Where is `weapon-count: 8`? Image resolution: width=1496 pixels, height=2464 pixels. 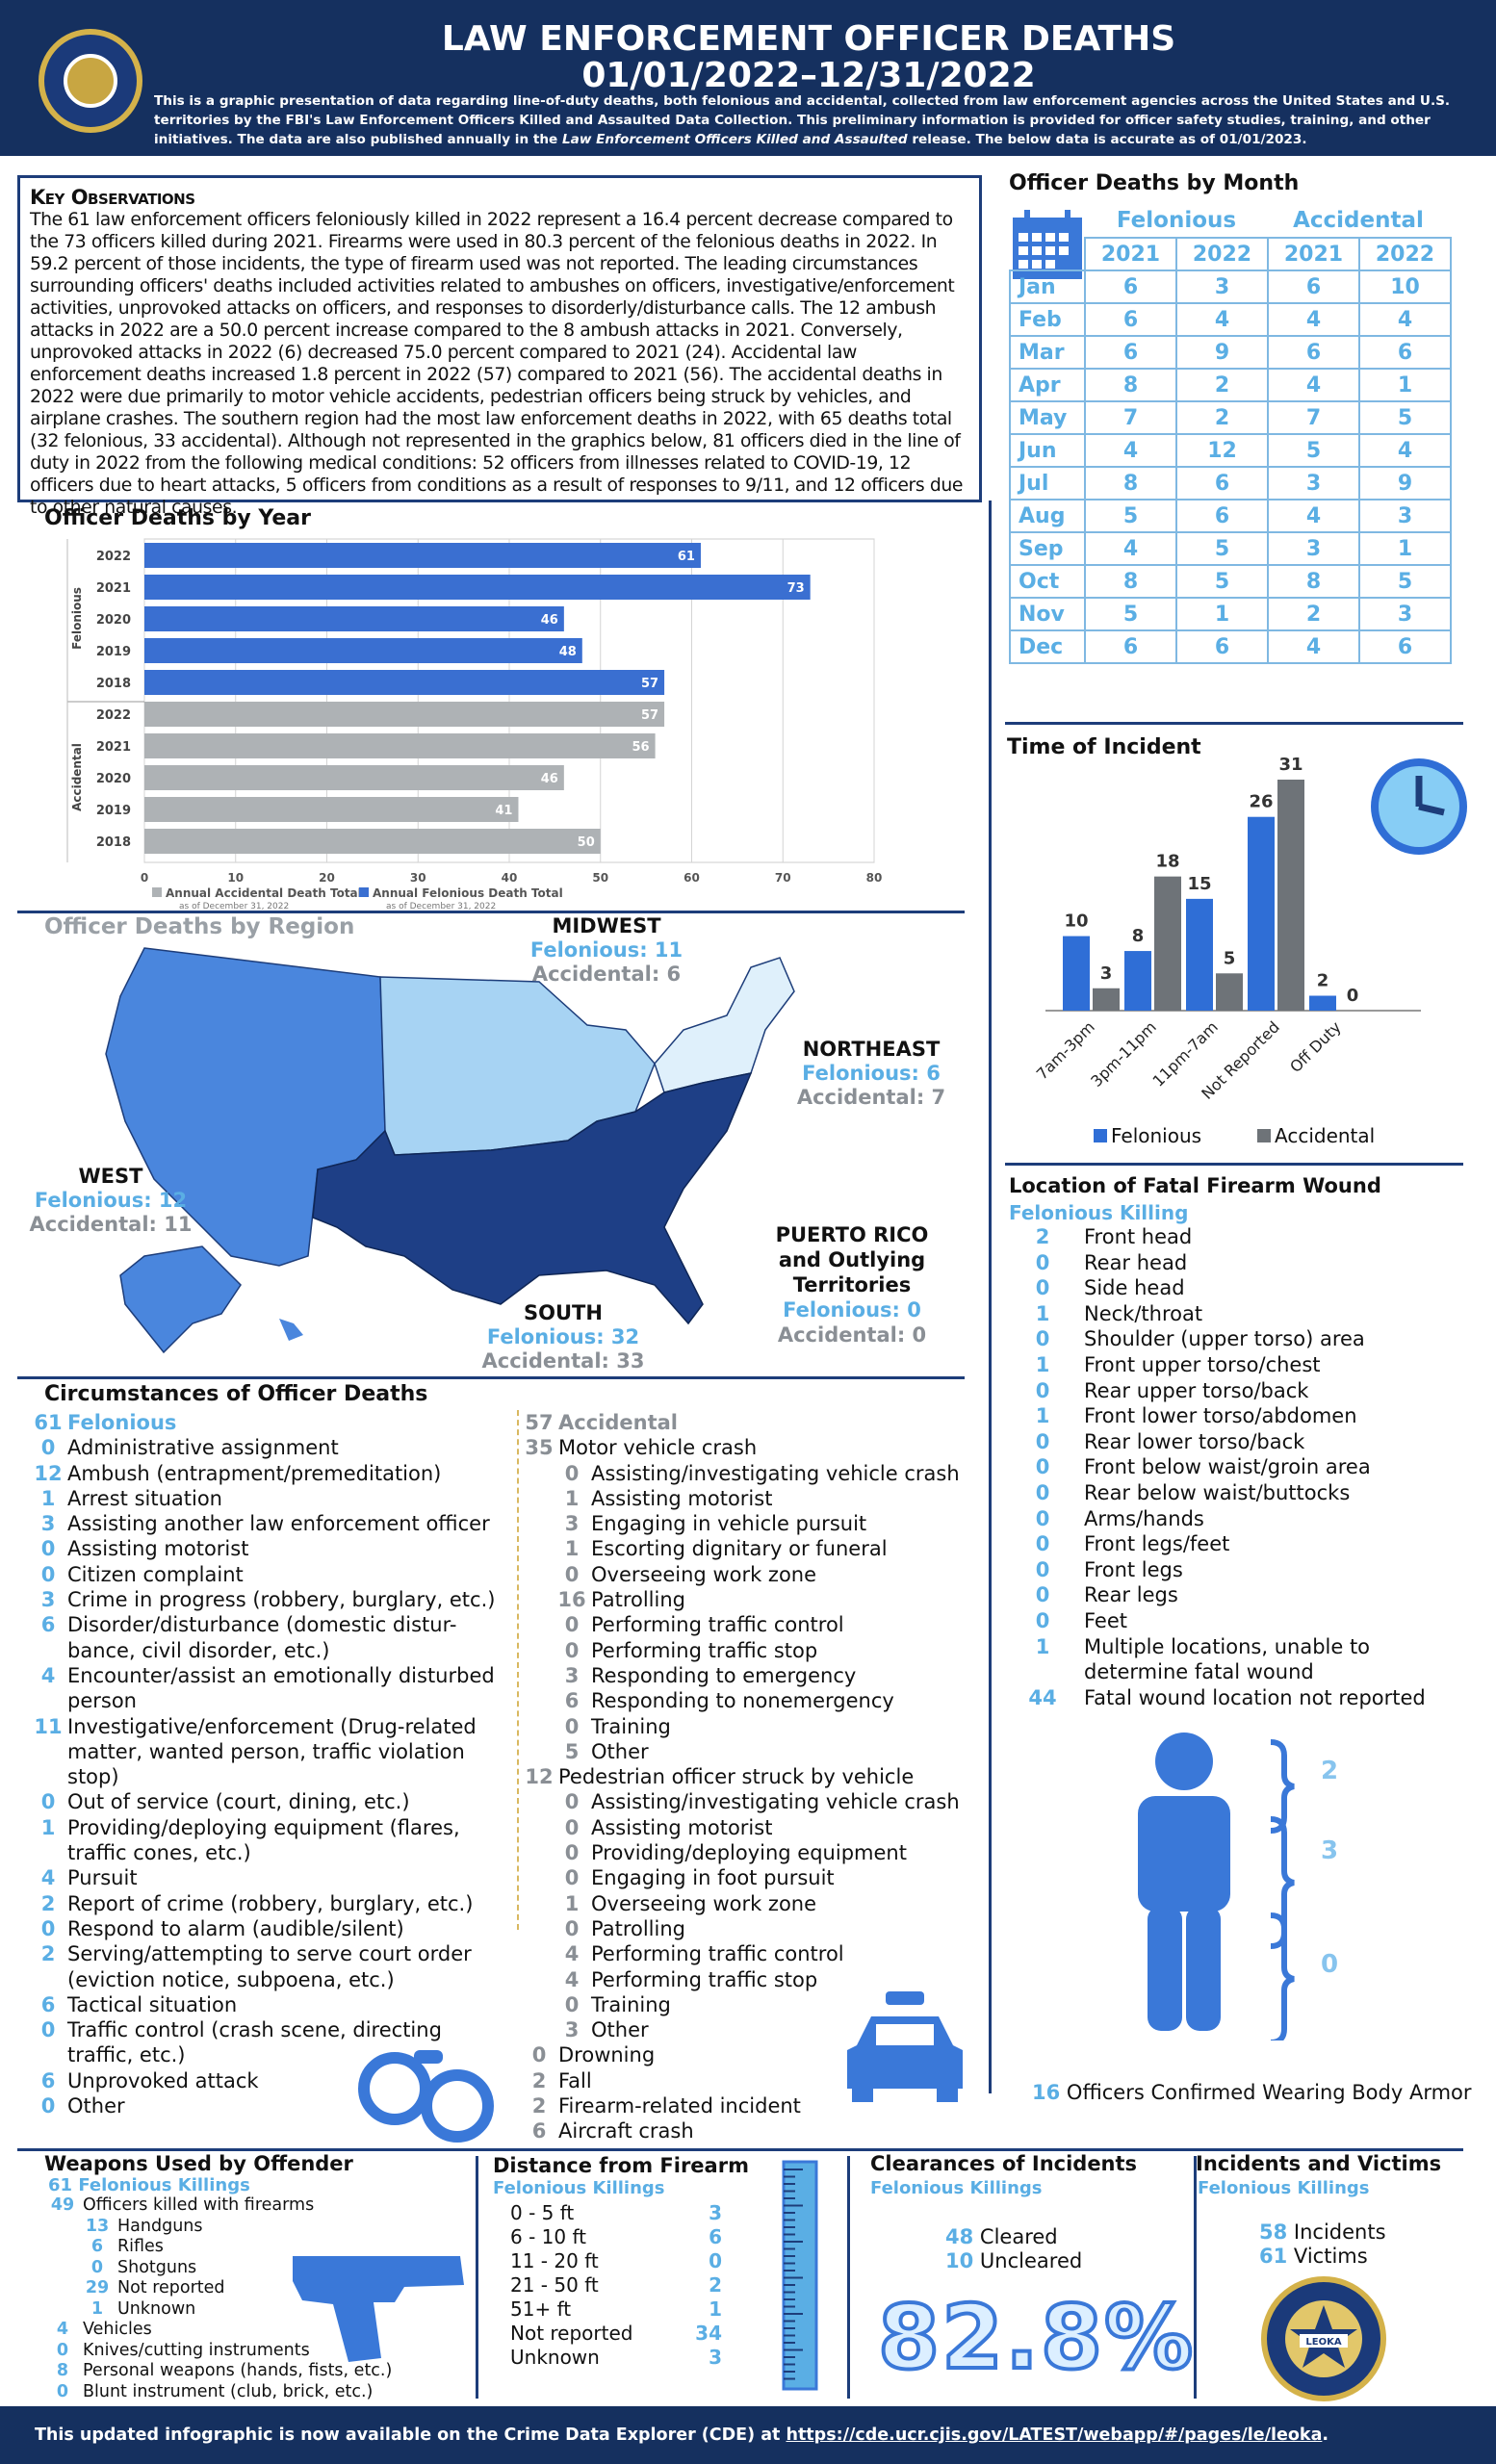
weapon-count: 8 is located at coordinates (62, 2370).